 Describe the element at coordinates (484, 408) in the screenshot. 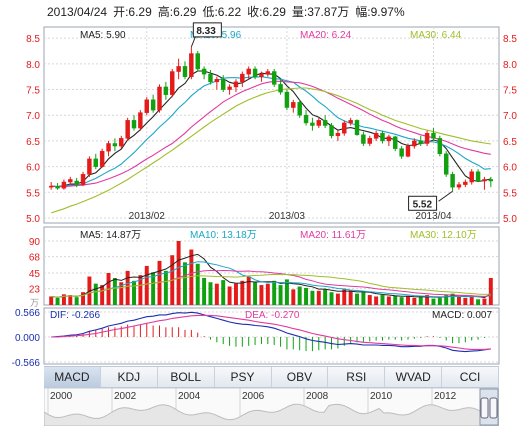

I see `timeline-handle-left-icon` at that location.